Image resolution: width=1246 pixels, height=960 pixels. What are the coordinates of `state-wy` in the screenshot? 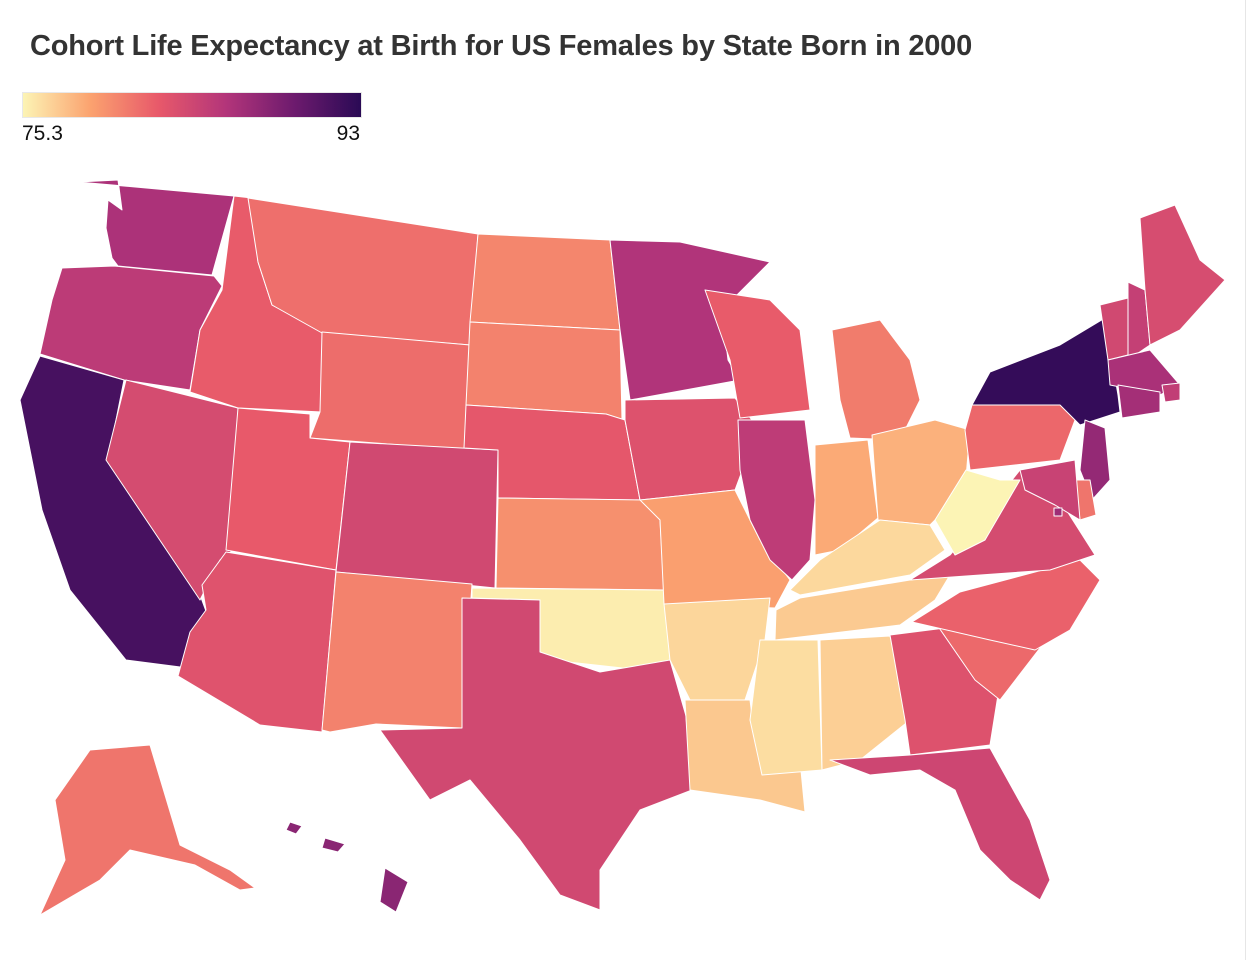 It's located at (390, 391).